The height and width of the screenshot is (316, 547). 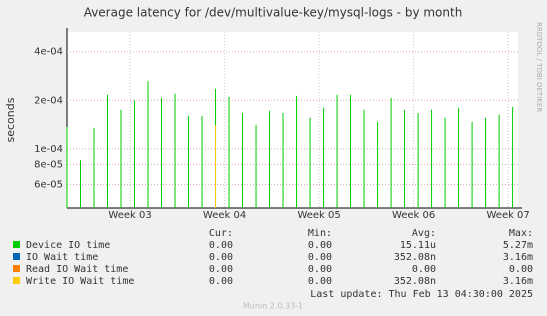 I want to click on legend-header: Max:, so click(x=521, y=233).